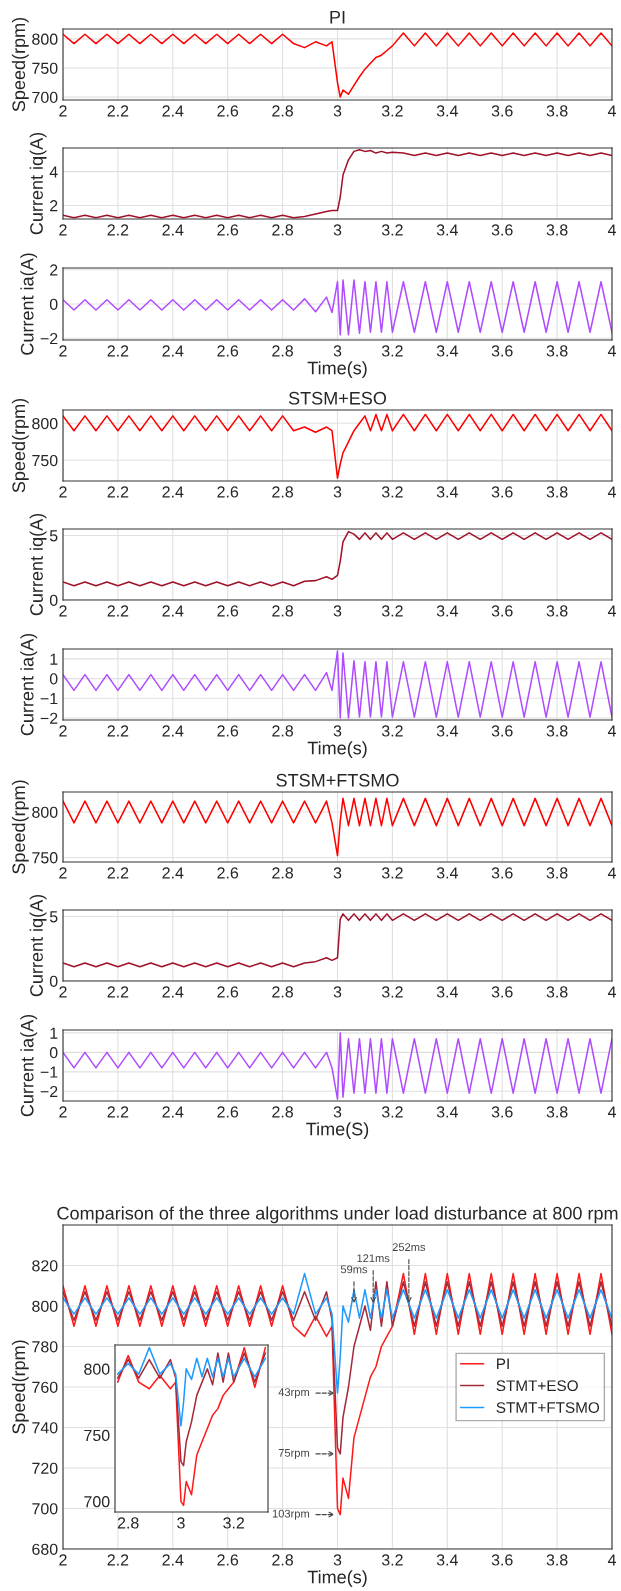 This screenshot has height=1591, width=621. What do you see at coordinates (548, 1407) in the screenshot?
I see `legend-label: STMT+FTSMO` at bounding box center [548, 1407].